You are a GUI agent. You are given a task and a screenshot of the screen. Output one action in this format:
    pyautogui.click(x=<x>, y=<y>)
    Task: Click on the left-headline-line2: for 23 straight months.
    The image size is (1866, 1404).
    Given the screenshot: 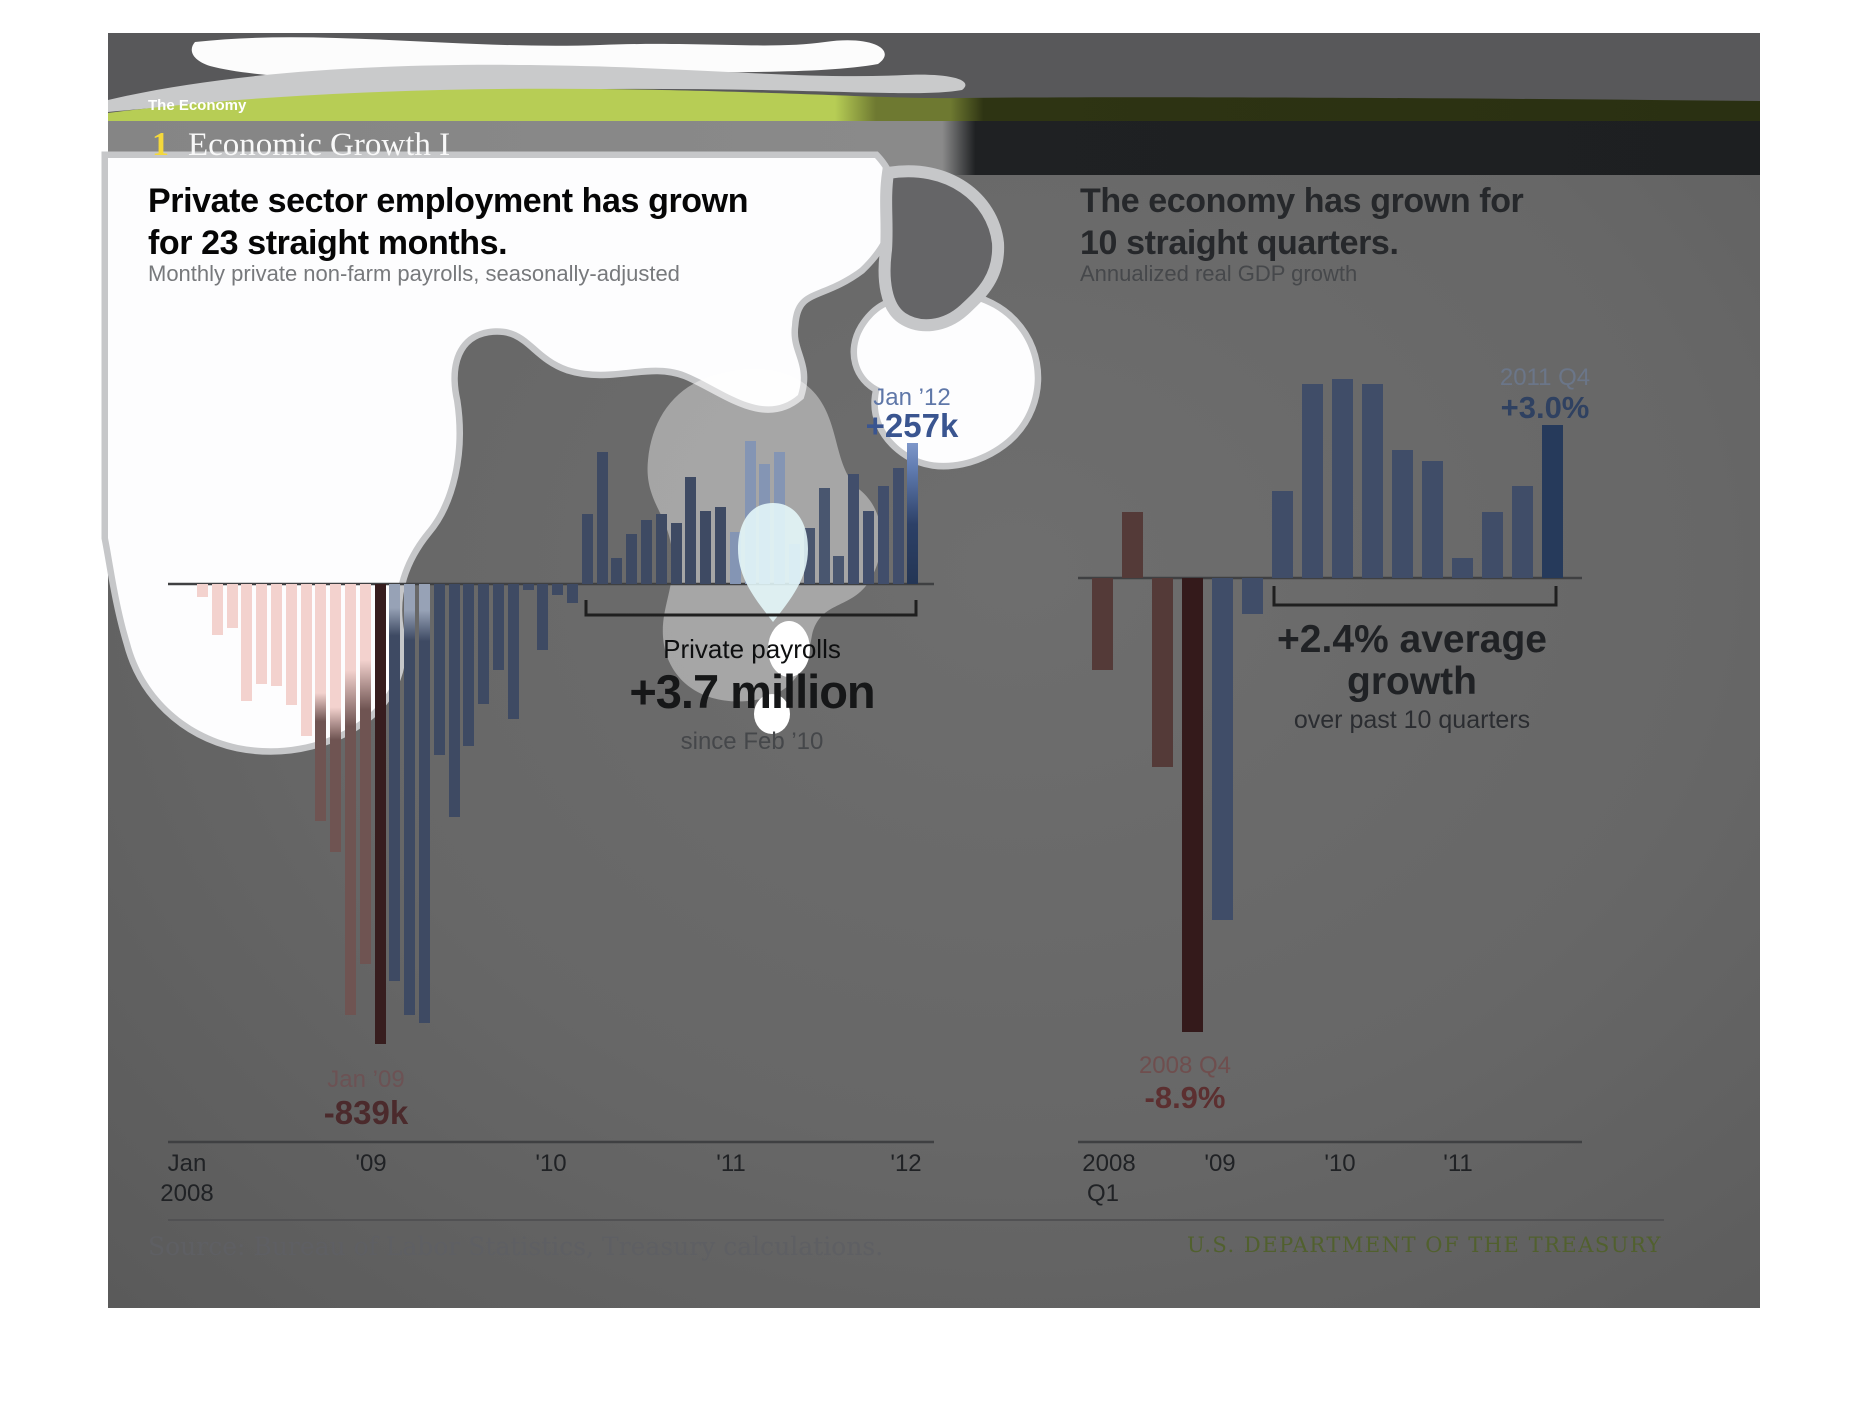 What is the action you would take?
    pyautogui.click(x=328, y=243)
    